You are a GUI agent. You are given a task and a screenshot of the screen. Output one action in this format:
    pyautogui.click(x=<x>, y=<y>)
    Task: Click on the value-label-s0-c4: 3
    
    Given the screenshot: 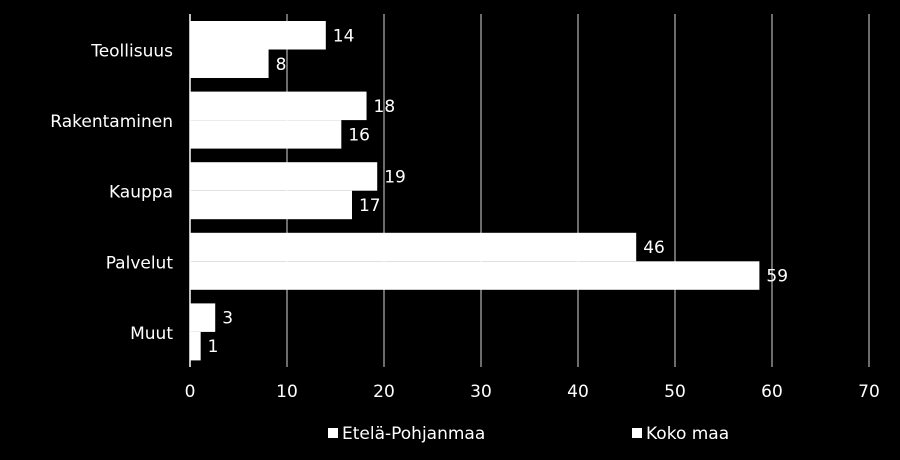 What is the action you would take?
    pyautogui.click(x=227, y=319)
    